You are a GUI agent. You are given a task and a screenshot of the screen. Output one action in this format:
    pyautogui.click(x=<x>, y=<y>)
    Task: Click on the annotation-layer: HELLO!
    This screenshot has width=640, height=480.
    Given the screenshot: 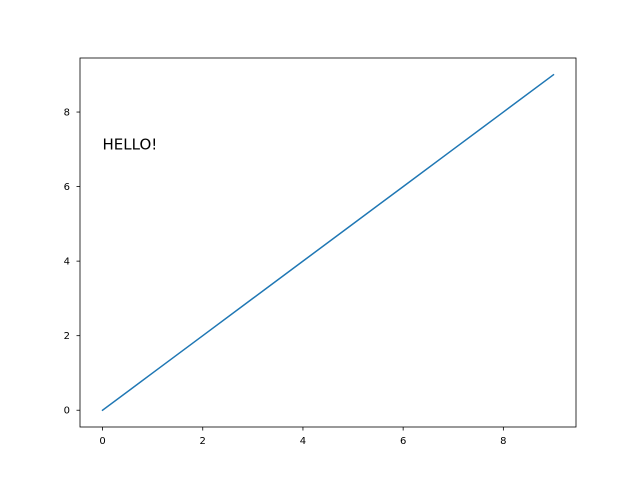 What is the action you would take?
    pyautogui.click(x=130, y=144)
    